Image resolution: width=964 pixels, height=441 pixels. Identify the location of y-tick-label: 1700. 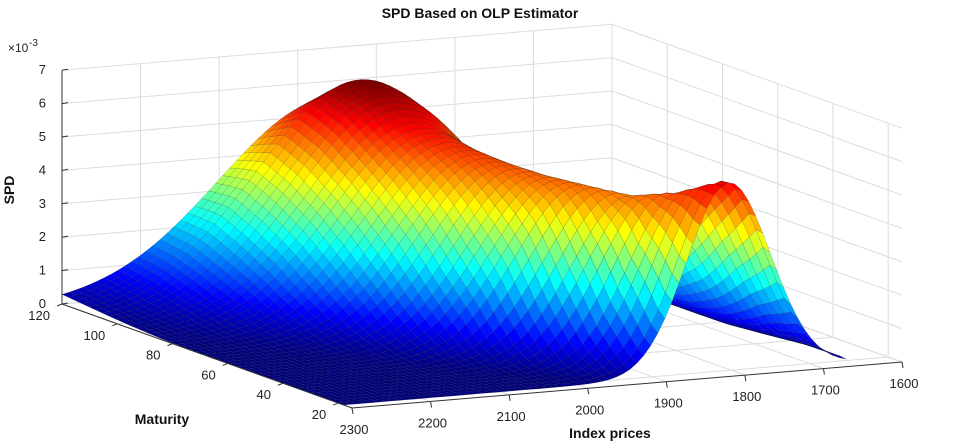
(825, 390).